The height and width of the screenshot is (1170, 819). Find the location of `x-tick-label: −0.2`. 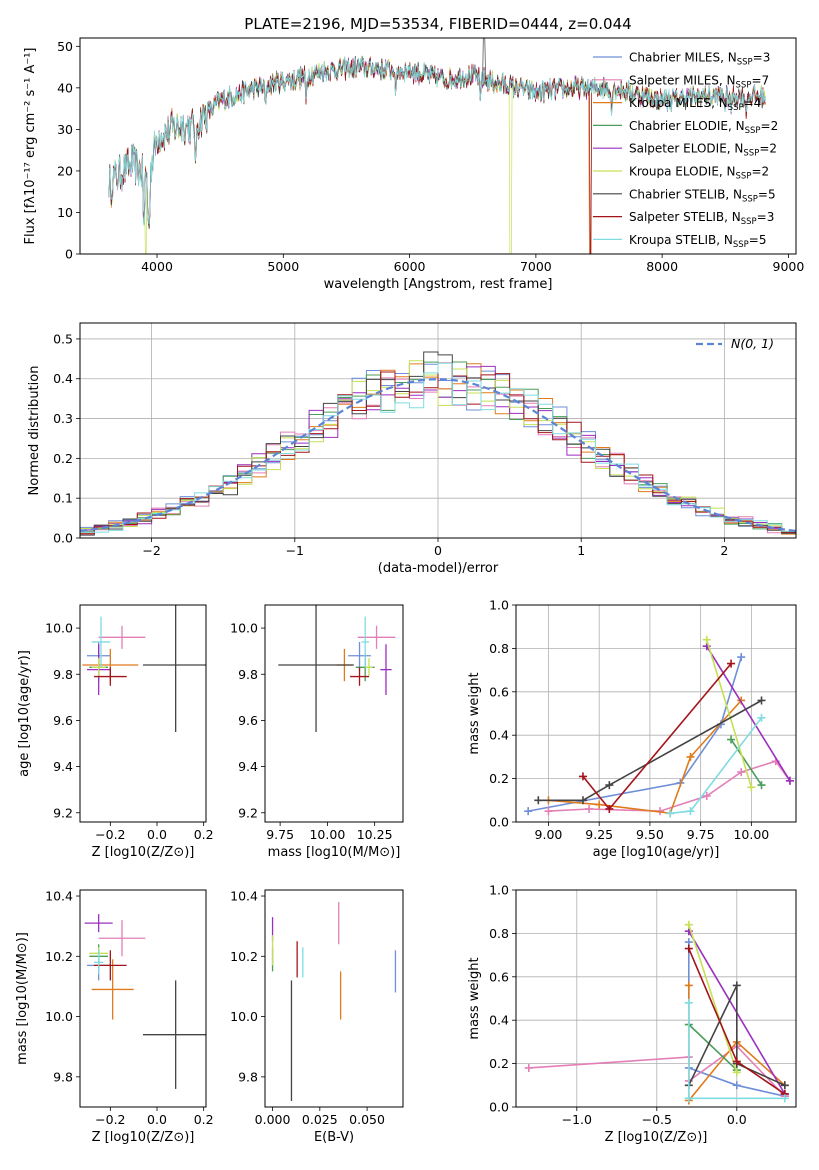

x-tick-label: −0.2 is located at coordinates (110, 834).